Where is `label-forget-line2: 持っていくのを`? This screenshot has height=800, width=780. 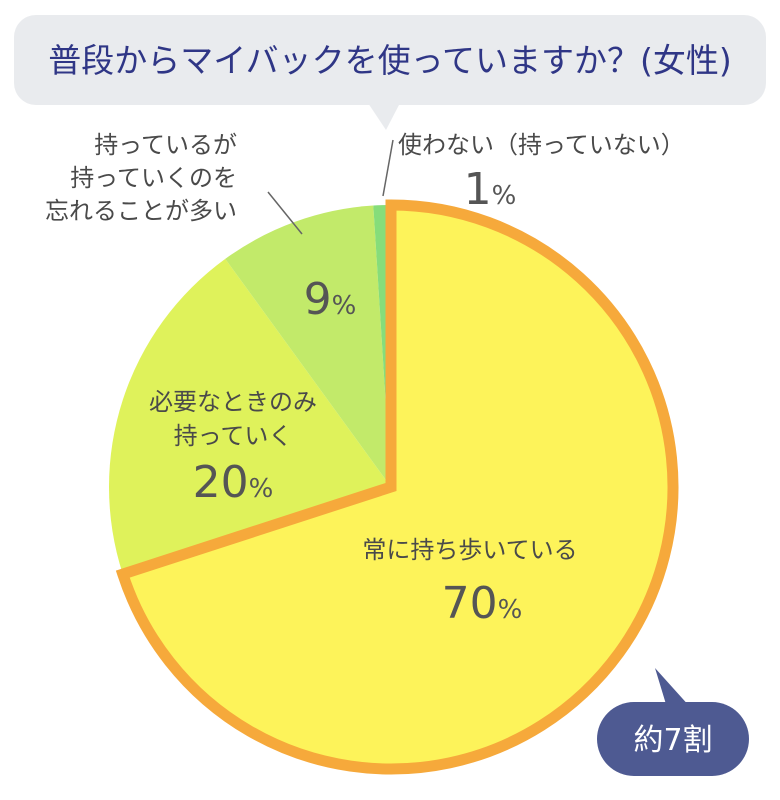
label-forget-line2: 持っていくのを is located at coordinates (153, 178).